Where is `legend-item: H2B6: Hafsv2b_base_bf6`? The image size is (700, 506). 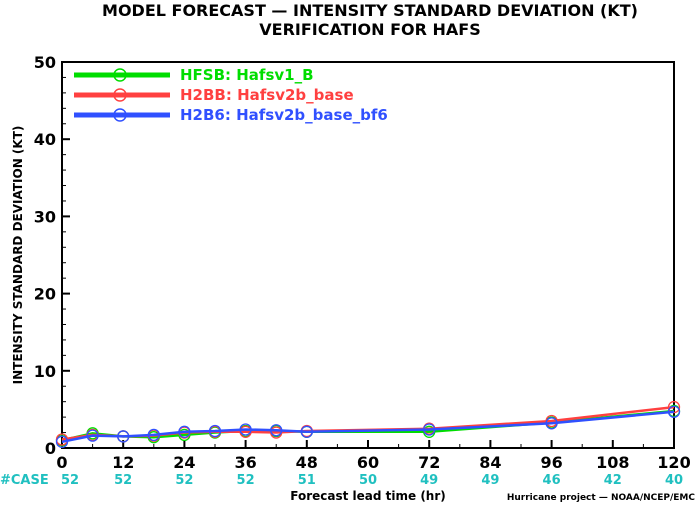
legend-item: H2B6: Hafsv2b_base_bf6 is located at coordinates (231, 115).